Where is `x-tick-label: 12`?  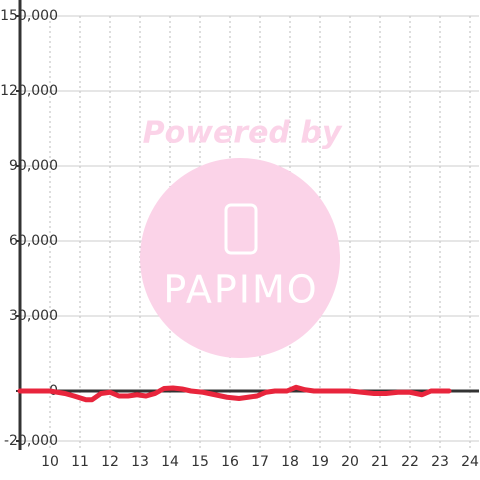
x-tick-label: 12 is located at coordinates (110, 462).